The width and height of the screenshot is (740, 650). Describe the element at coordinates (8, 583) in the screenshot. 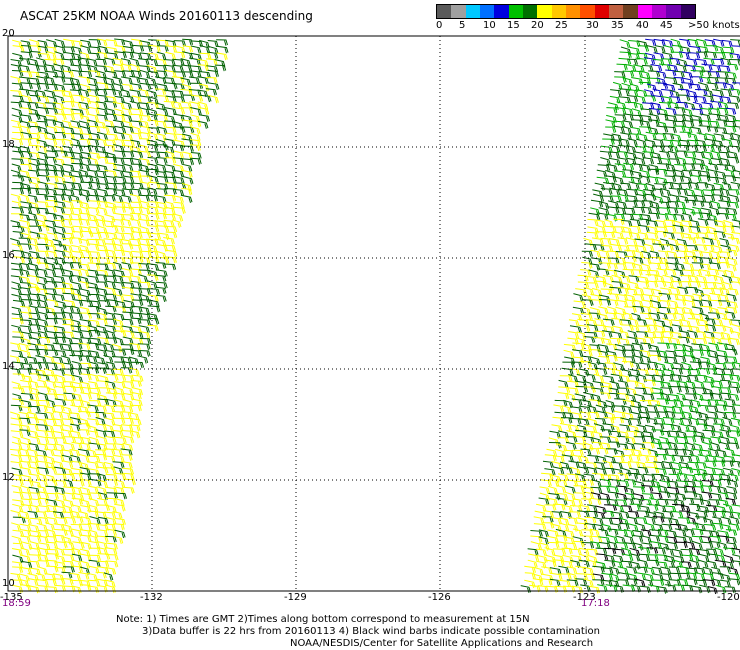

I see `latitude-label: 10` at that location.